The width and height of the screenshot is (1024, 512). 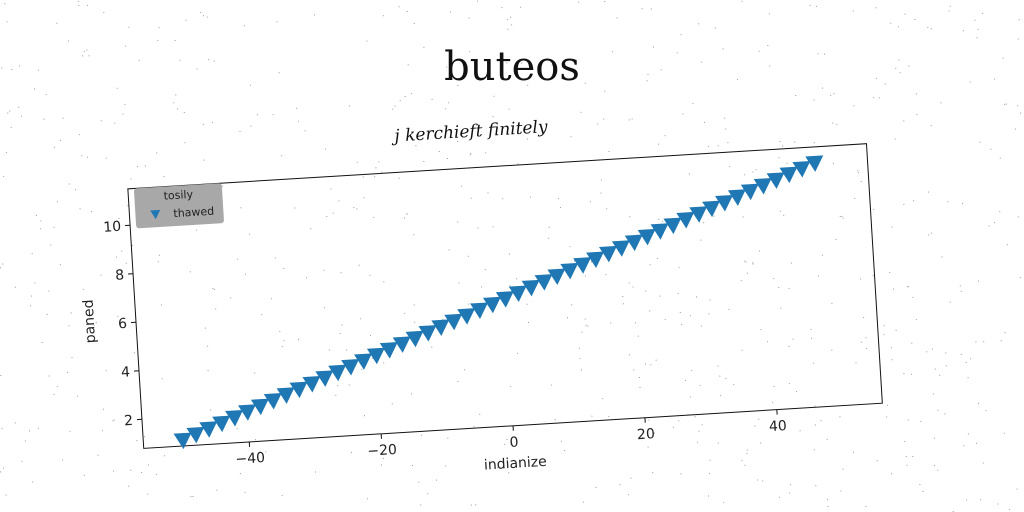 I want to click on y-tick-label-2: 6, so click(x=123, y=324).